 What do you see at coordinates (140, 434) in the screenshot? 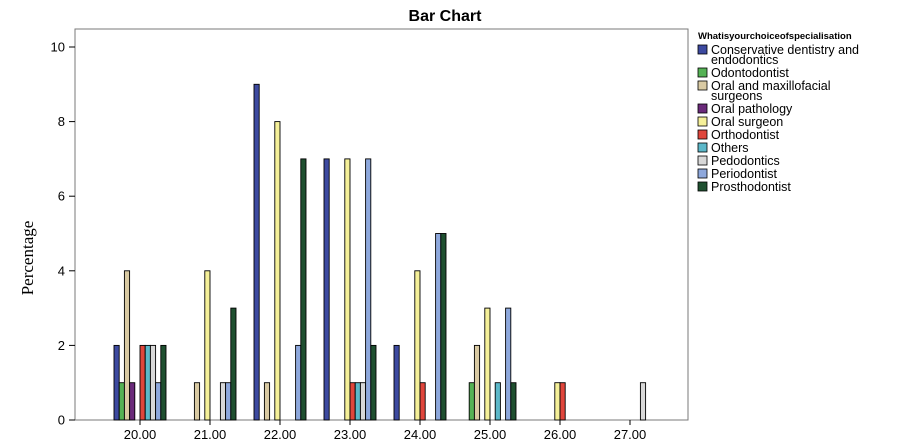
I see `x-tick-label: 20.00` at bounding box center [140, 434].